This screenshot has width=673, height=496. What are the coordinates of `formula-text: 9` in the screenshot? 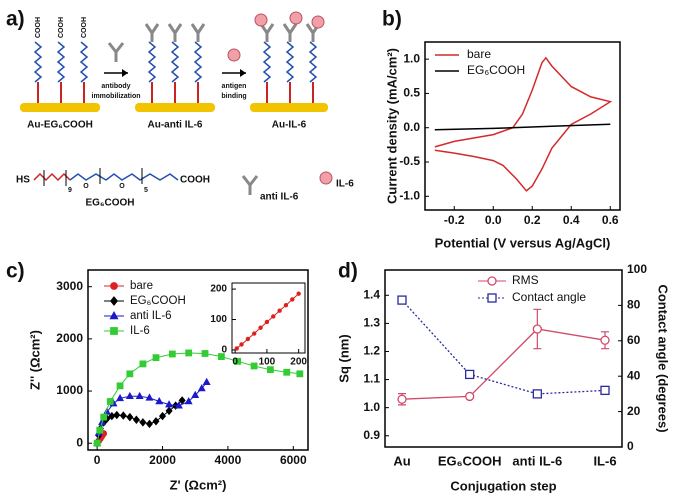 It's located at (70, 190).